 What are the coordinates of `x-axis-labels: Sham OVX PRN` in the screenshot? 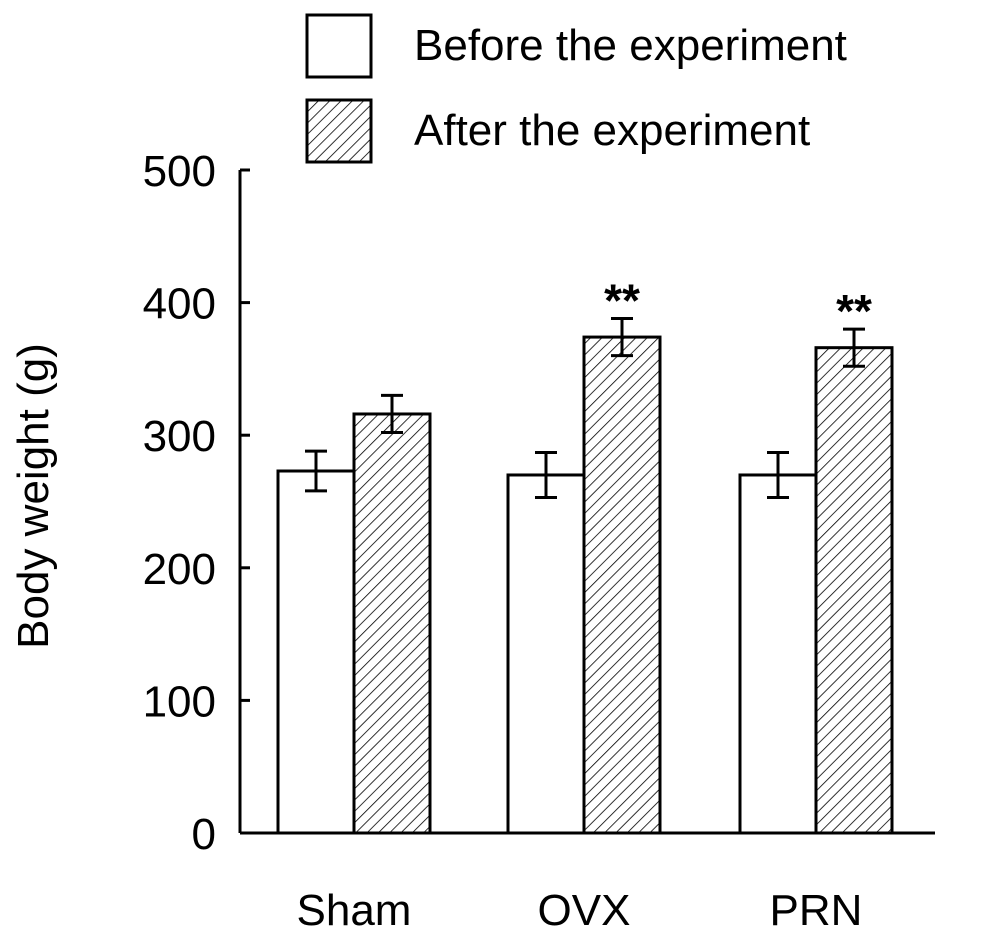 It's located at (580, 910).